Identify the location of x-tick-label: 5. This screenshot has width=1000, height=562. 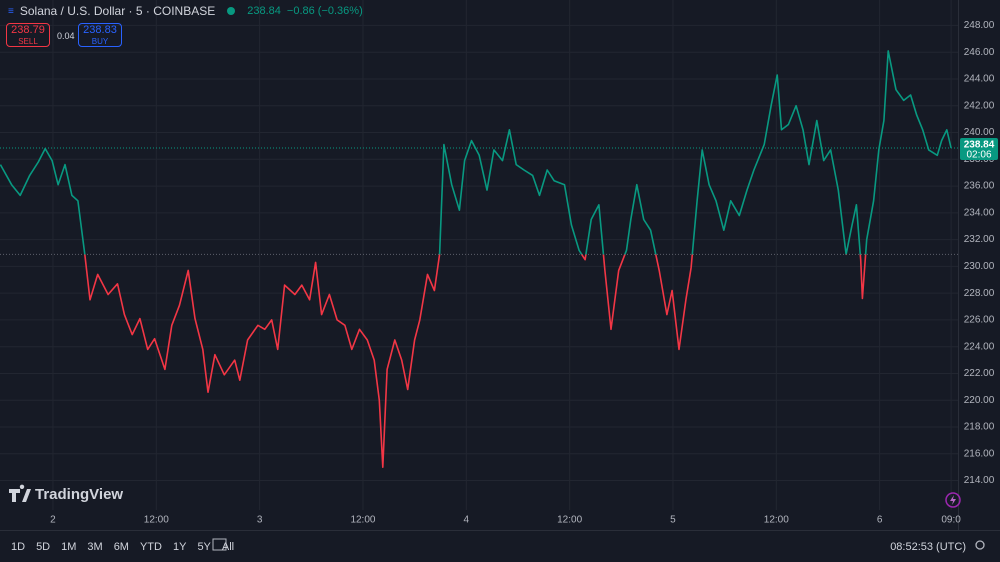
(673, 520).